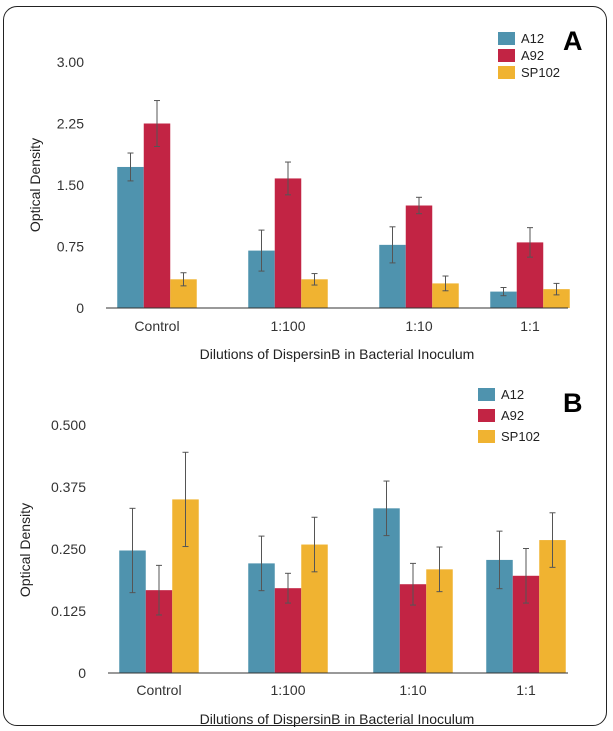 The width and height of the screenshot is (613, 731). I want to click on y-tick-label: 3.00, so click(70, 62).